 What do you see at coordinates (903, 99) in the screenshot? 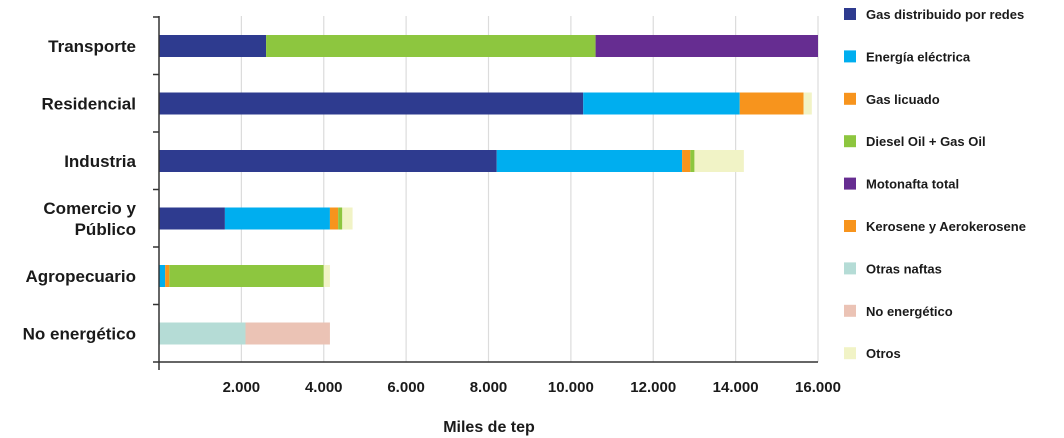
I see `legend-label: Gas licuado` at bounding box center [903, 99].